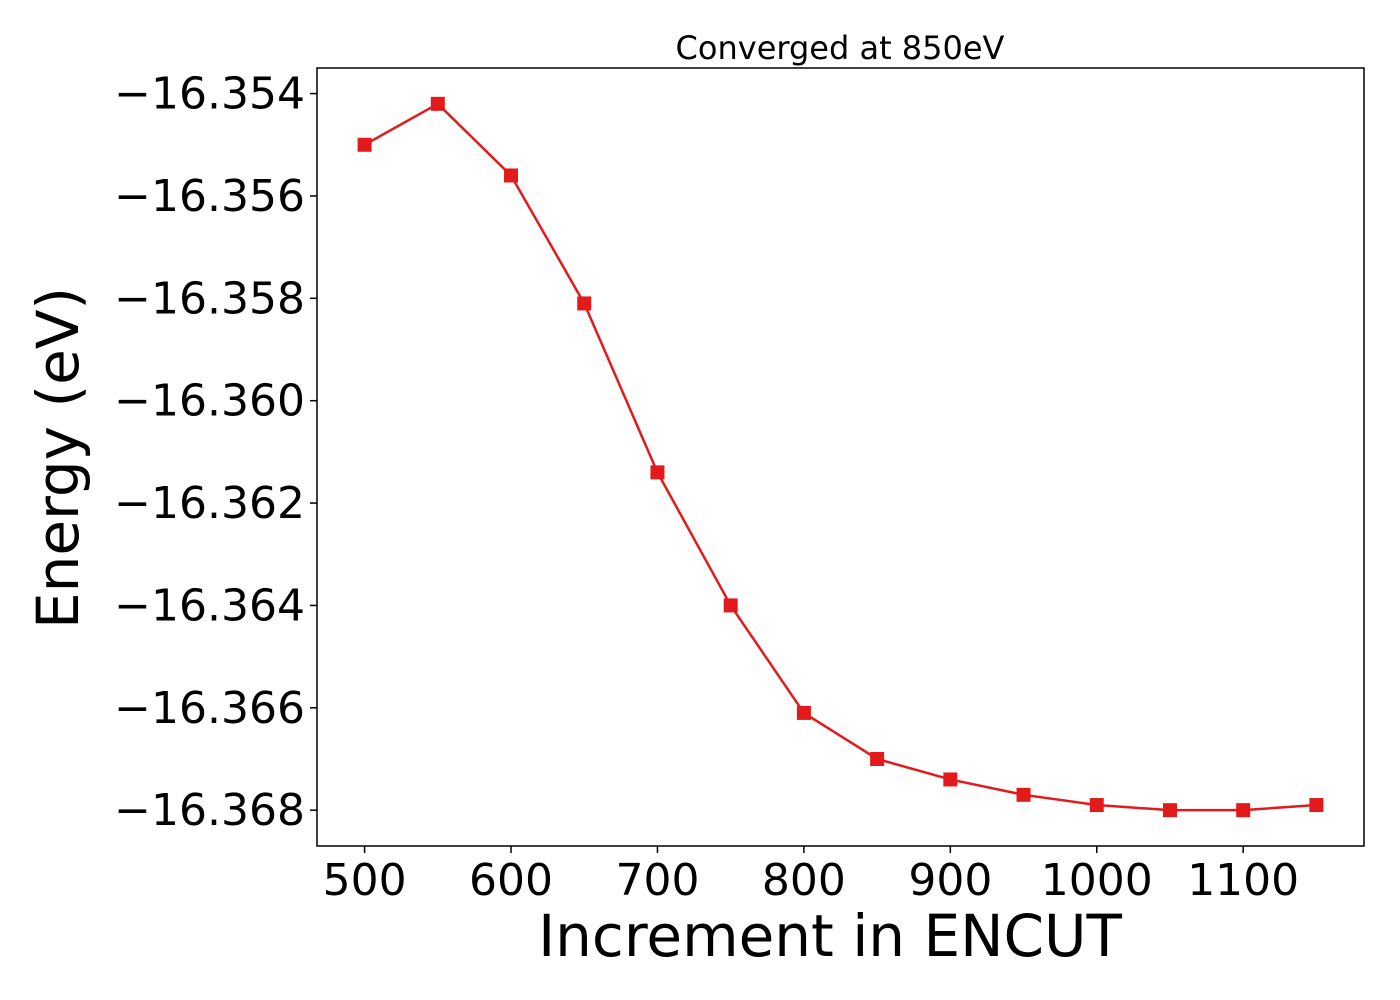 The image size is (1400, 1000). Describe the element at coordinates (209, 810) in the screenshot. I see `y-tick-label: −16.368` at that location.